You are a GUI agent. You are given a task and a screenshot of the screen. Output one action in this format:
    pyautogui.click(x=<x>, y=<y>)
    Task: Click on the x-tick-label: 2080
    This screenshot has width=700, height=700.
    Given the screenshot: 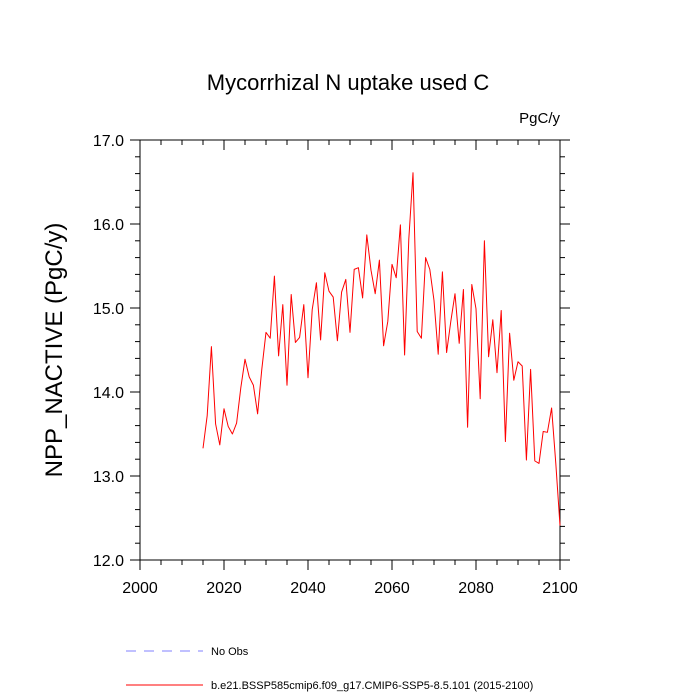 What is the action you would take?
    pyautogui.click(x=476, y=588)
    